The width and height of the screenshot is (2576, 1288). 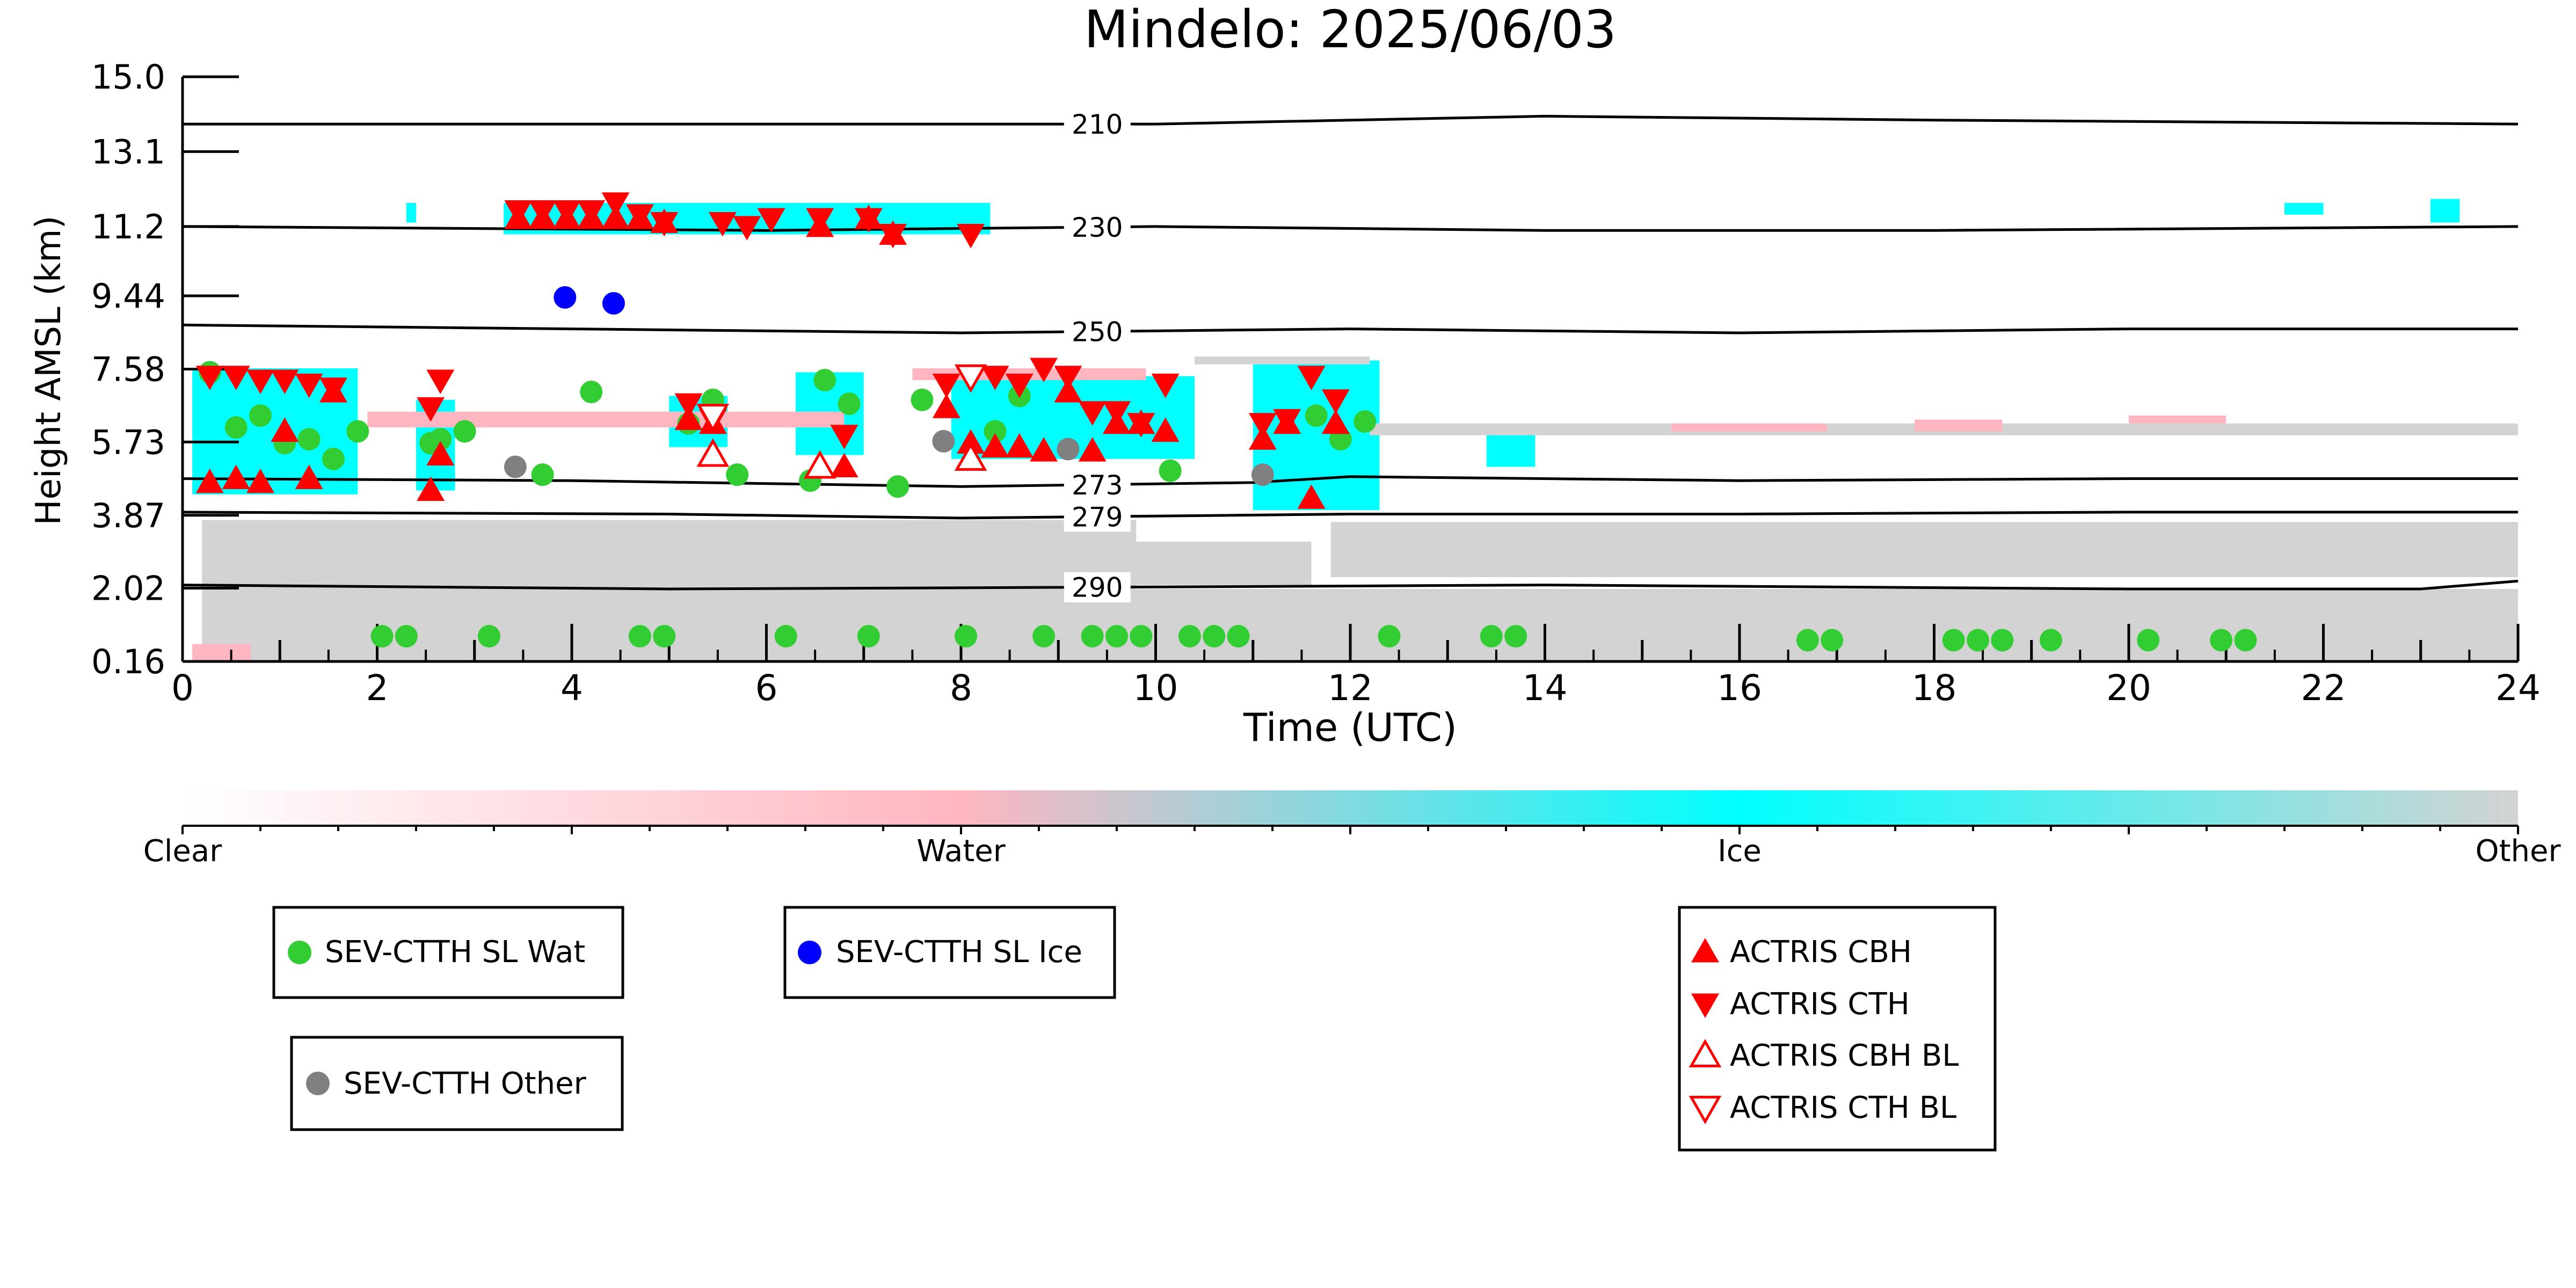 What do you see at coordinates (1705, 1110) in the screenshot?
I see `legend-cth-bl-marker` at bounding box center [1705, 1110].